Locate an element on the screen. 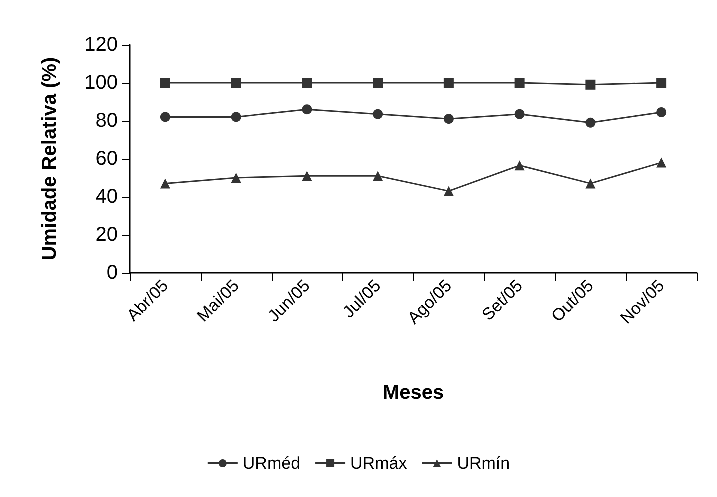 The width and height of the screenshot is (717, 497). legend-label: URmáx is located at coordinates (379, 463).